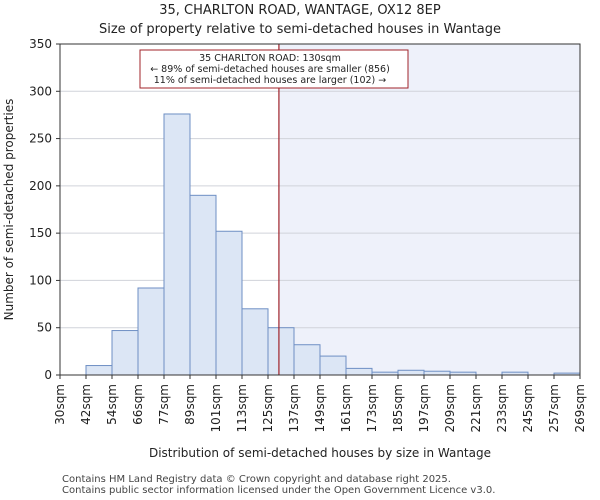 This screenshot has width=600, height=500. Describe the element at coordinates (424, 408) in the screenshot. I see `x-tick-label: 197sqm` at that location.